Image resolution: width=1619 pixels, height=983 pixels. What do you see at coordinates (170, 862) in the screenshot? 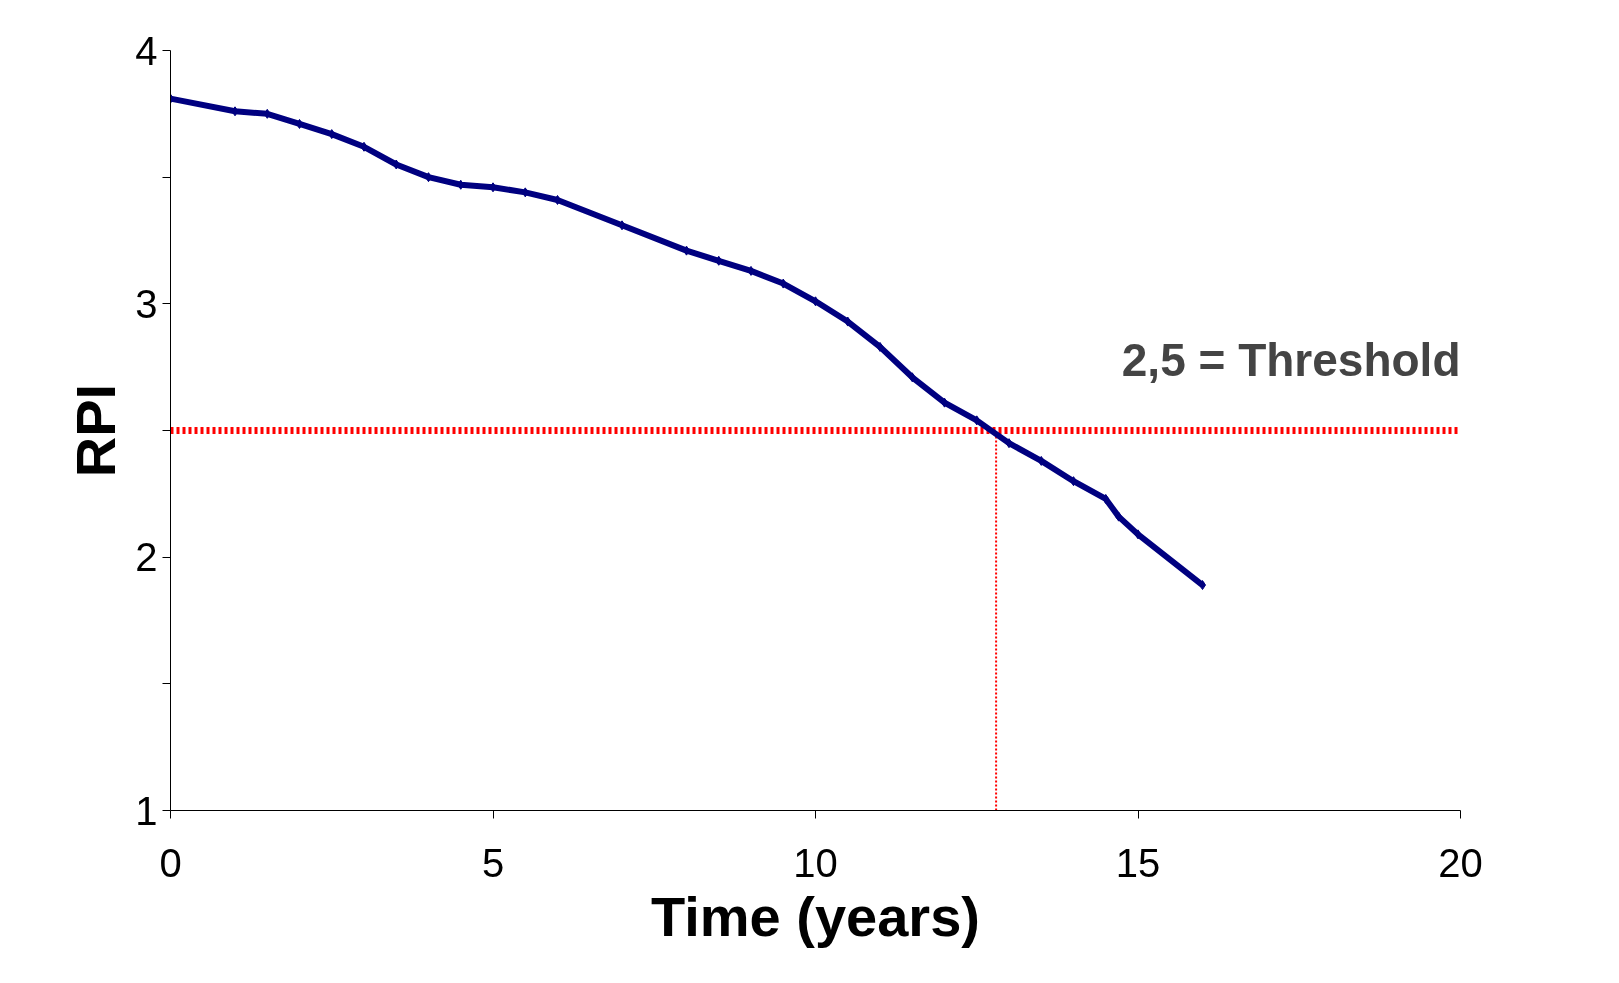
I see `x-tick-label: 0` at bounding box center [170, 862].